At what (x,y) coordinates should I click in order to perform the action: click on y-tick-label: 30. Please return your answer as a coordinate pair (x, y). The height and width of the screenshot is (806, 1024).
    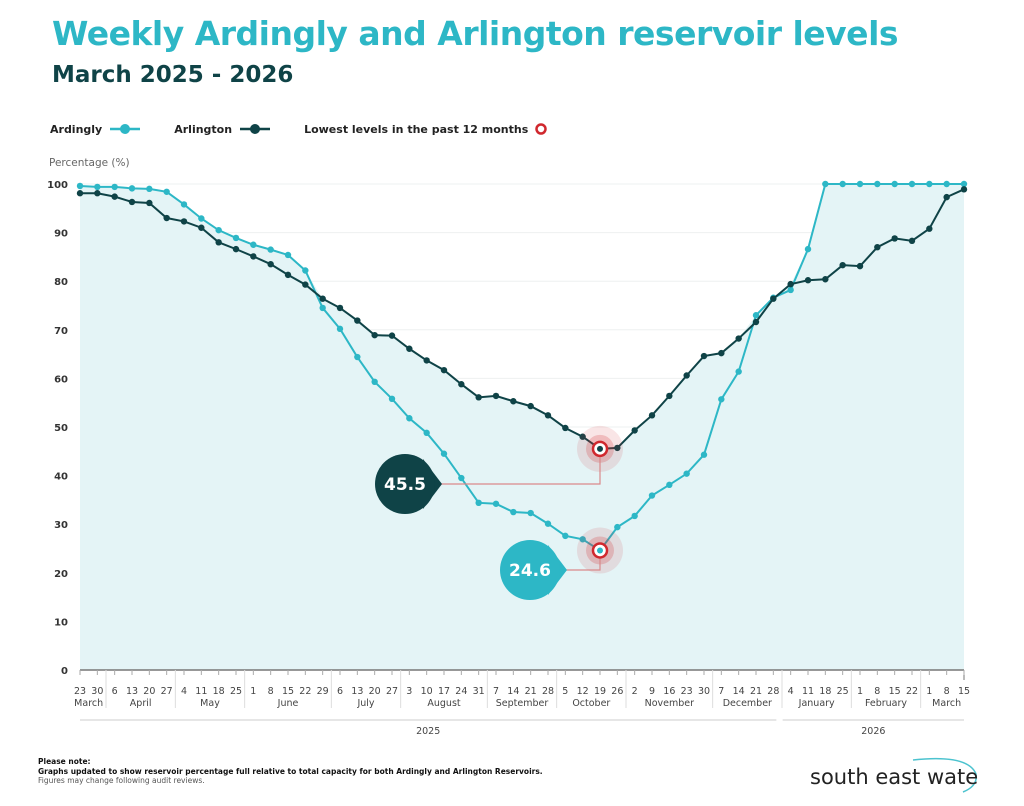
    Looking at the image, I should click on (61, 525).